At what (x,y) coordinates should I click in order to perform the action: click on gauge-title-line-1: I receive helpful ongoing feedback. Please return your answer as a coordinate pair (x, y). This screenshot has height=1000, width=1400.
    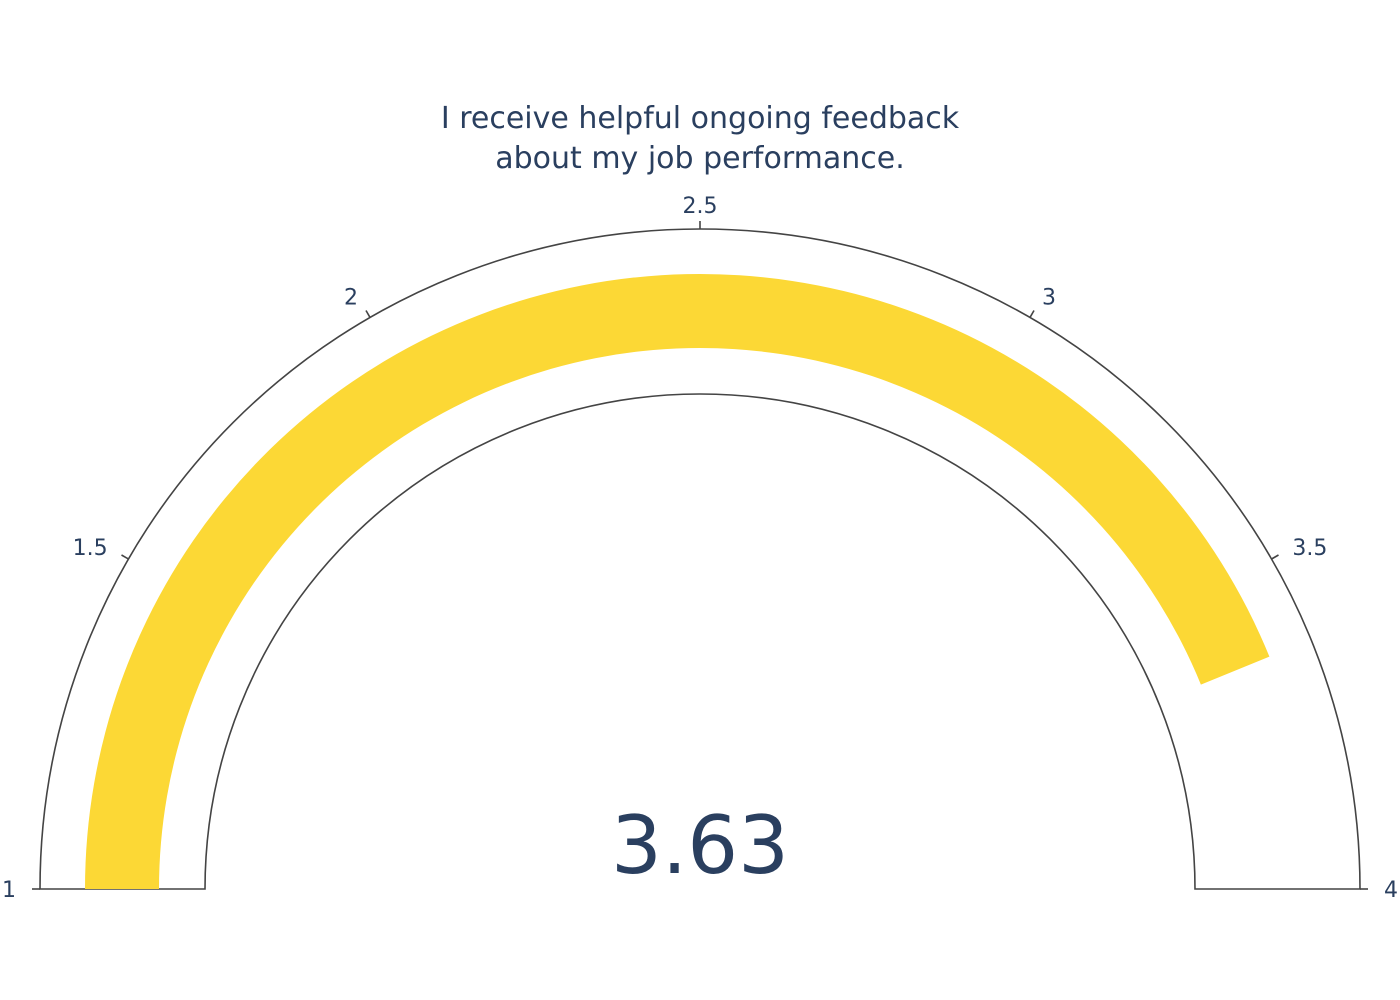
    Looking at the image, I should click on (700, 118).